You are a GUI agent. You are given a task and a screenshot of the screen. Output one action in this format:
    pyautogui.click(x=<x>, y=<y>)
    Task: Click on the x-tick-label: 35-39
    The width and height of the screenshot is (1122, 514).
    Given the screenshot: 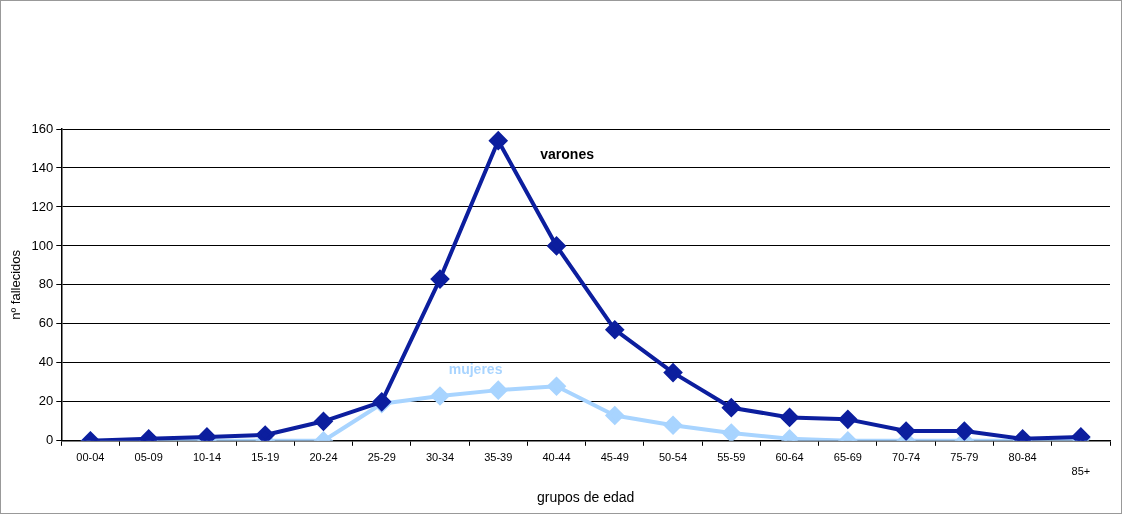 What is the action you would take?
    pyautogui.click(x=498, y=457)
    